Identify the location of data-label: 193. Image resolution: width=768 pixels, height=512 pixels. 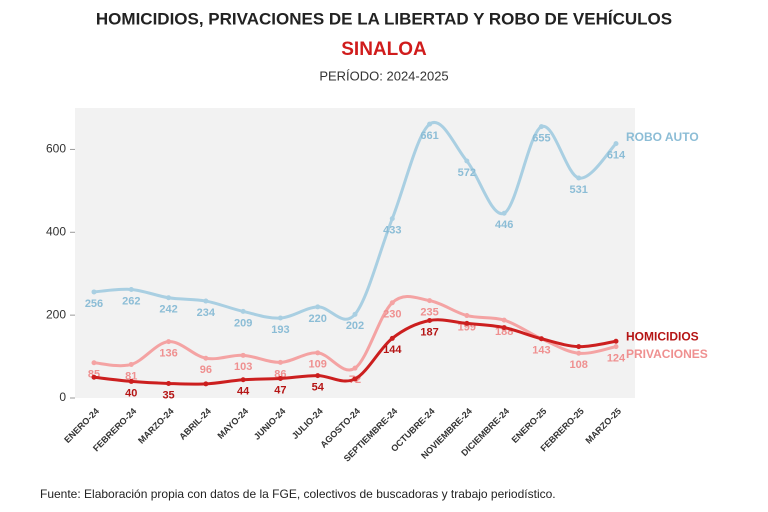
(280, 330).